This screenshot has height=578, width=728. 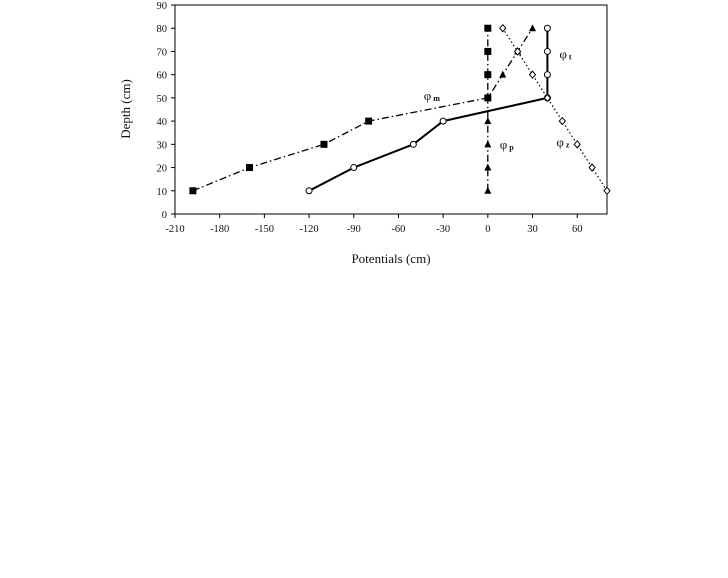 What do you see at coordinates (162, 76) in the screenshot?
I see `y-tick-label-6: 60` at bounding box center [162, 76].